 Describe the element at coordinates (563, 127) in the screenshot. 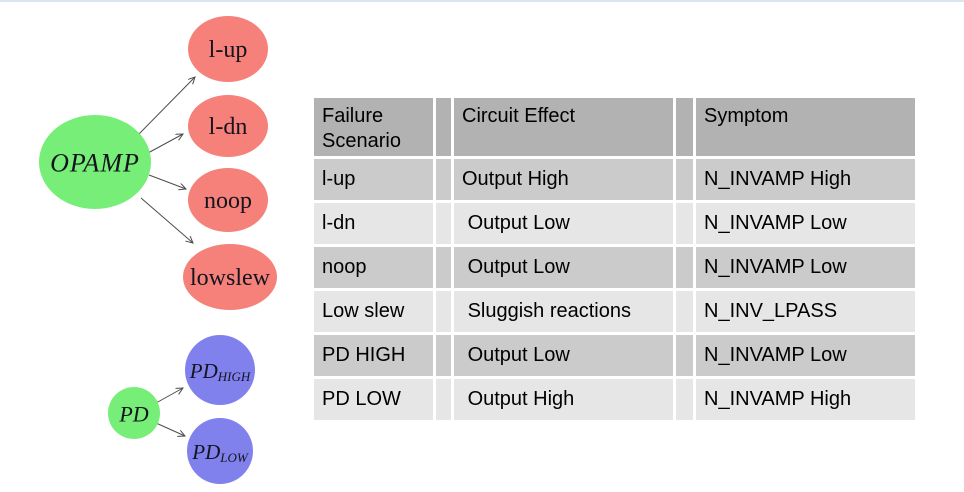

I see `header-circuit-effect: Circuit Effect` at that location.